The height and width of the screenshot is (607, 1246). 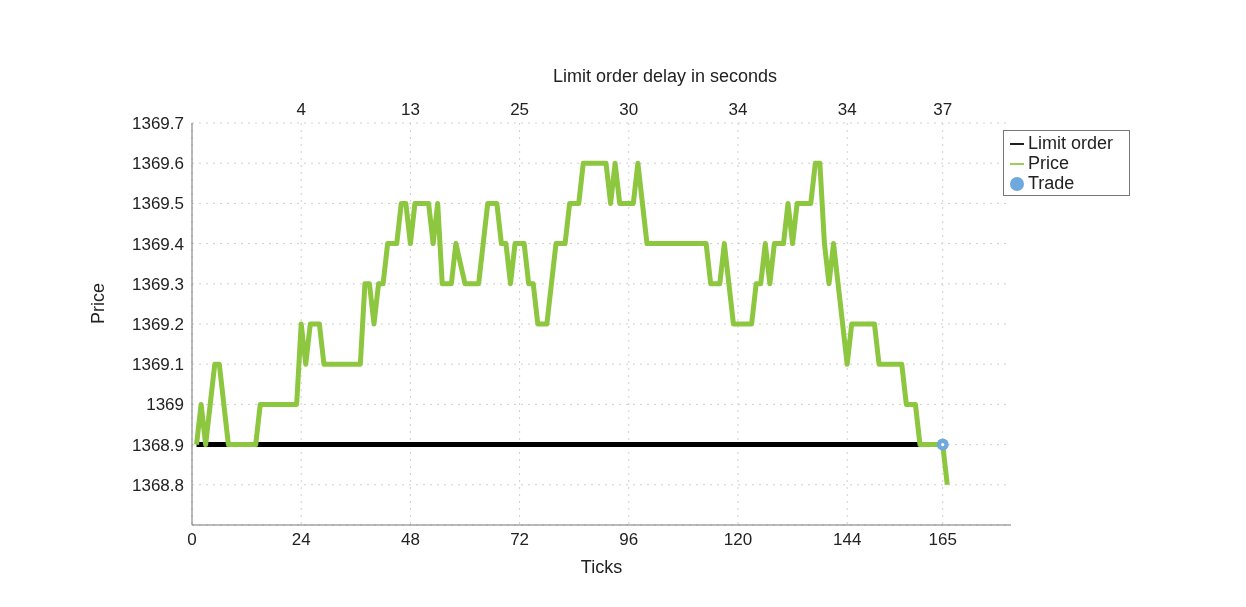 What do you see at coordinates (629, 109) in the screenshot?
I see `text: 30` at bounding box center [629, 109].